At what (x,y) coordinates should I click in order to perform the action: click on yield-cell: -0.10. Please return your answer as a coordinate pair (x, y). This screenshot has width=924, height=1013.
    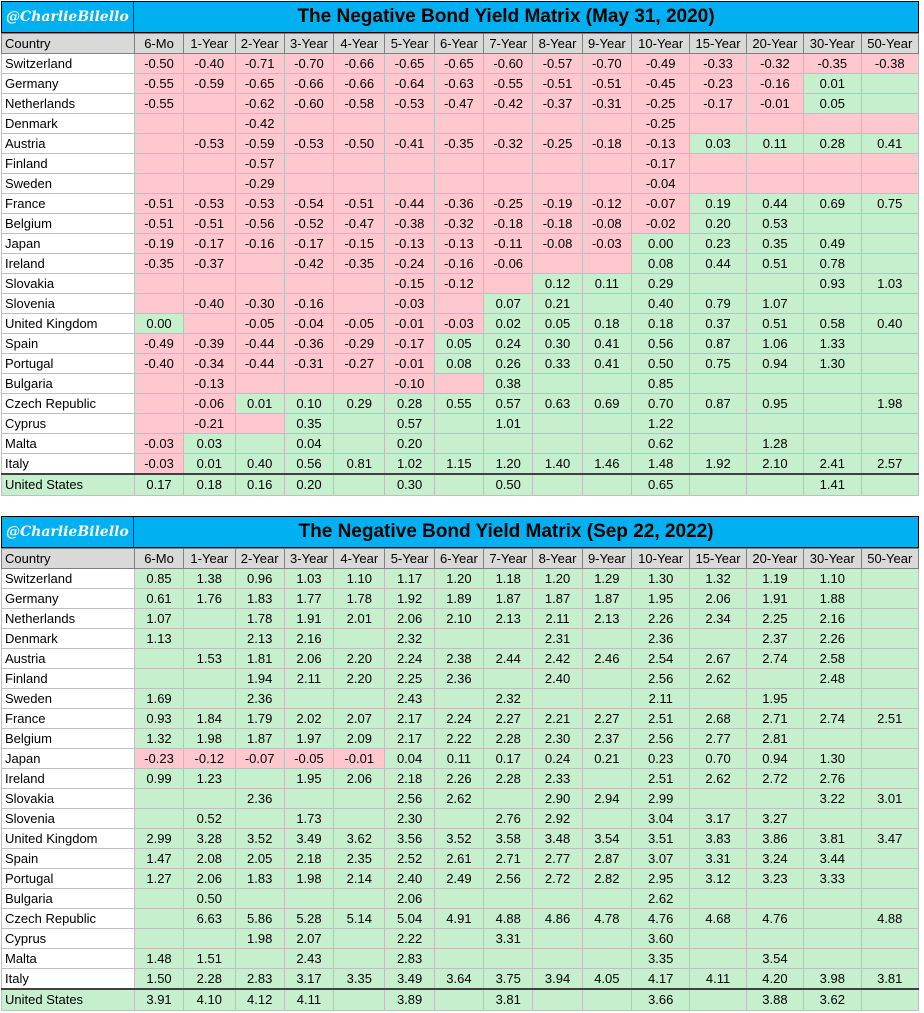
    Looking at the image, I should click on (409, 383).